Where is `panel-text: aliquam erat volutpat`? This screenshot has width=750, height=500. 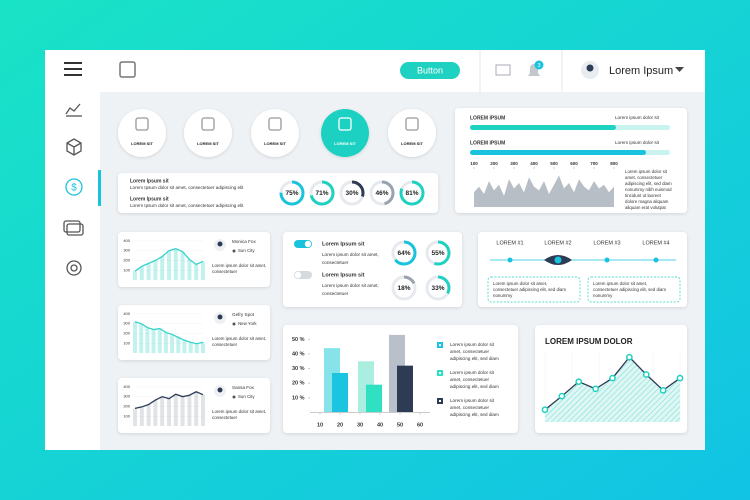
panel-text: aliquam erat volutpat is located at coordinates (646, 207).